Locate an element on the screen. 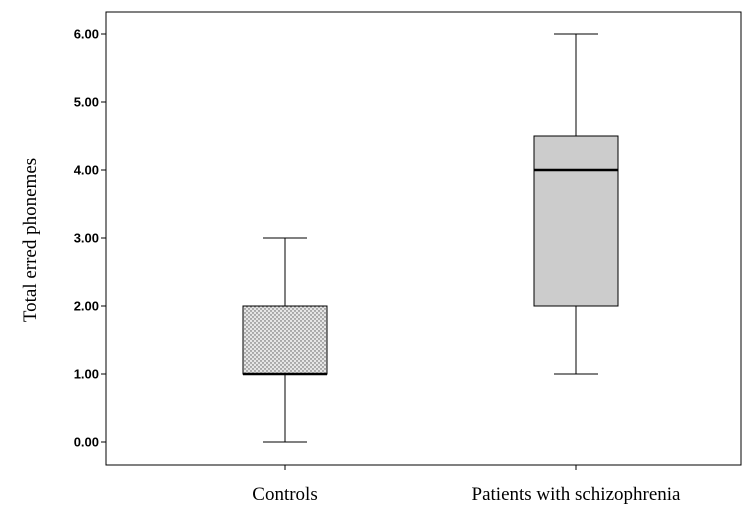  box-patients is located at coordinates (576, 204).